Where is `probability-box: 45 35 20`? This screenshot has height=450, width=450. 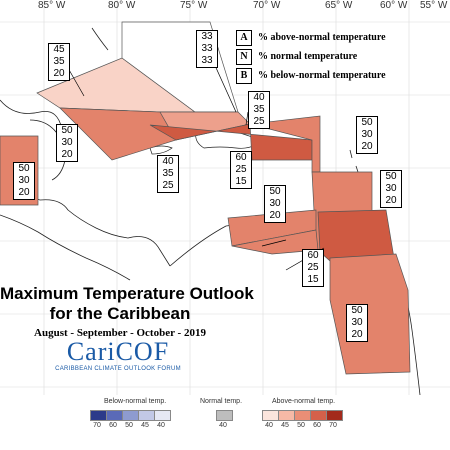
probability-box: 45 35 20 is located at coordinates (59, 62).